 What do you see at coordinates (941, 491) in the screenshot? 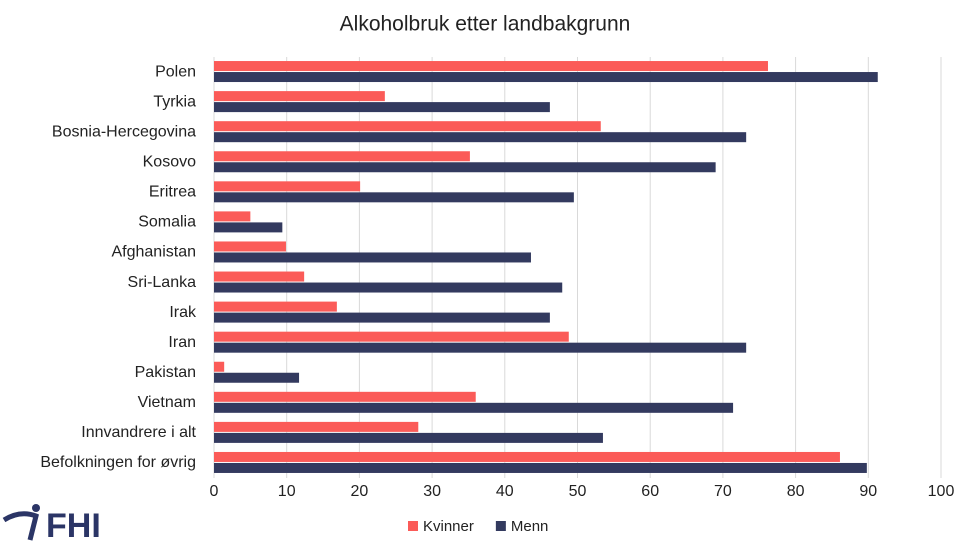
I see `x-tick-label: 100` at bounding box center [941, 491].